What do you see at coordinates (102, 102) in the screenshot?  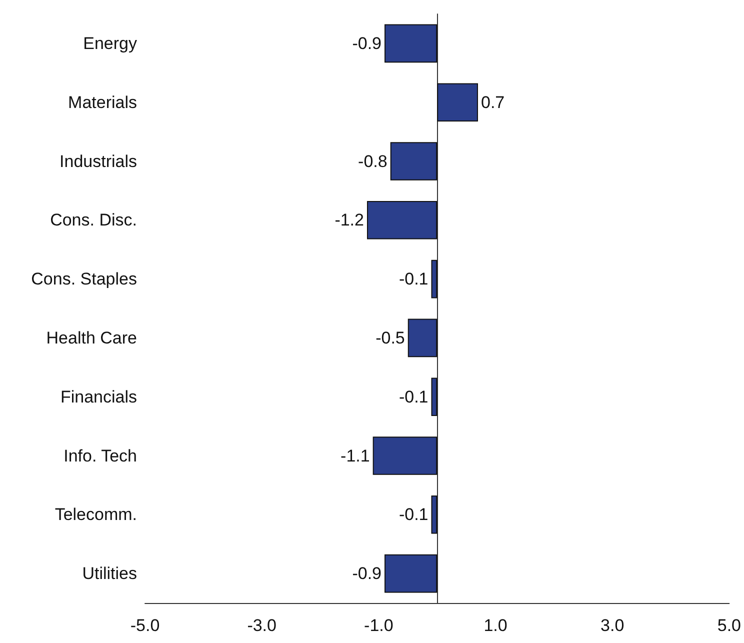 I see `y-tick-label: Materials` at bounding box center [102, 102].